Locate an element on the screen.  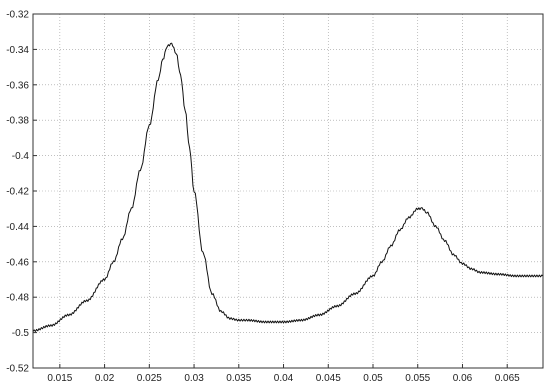
x-tick-label: 0.065 is located at coordinates (507, 378).